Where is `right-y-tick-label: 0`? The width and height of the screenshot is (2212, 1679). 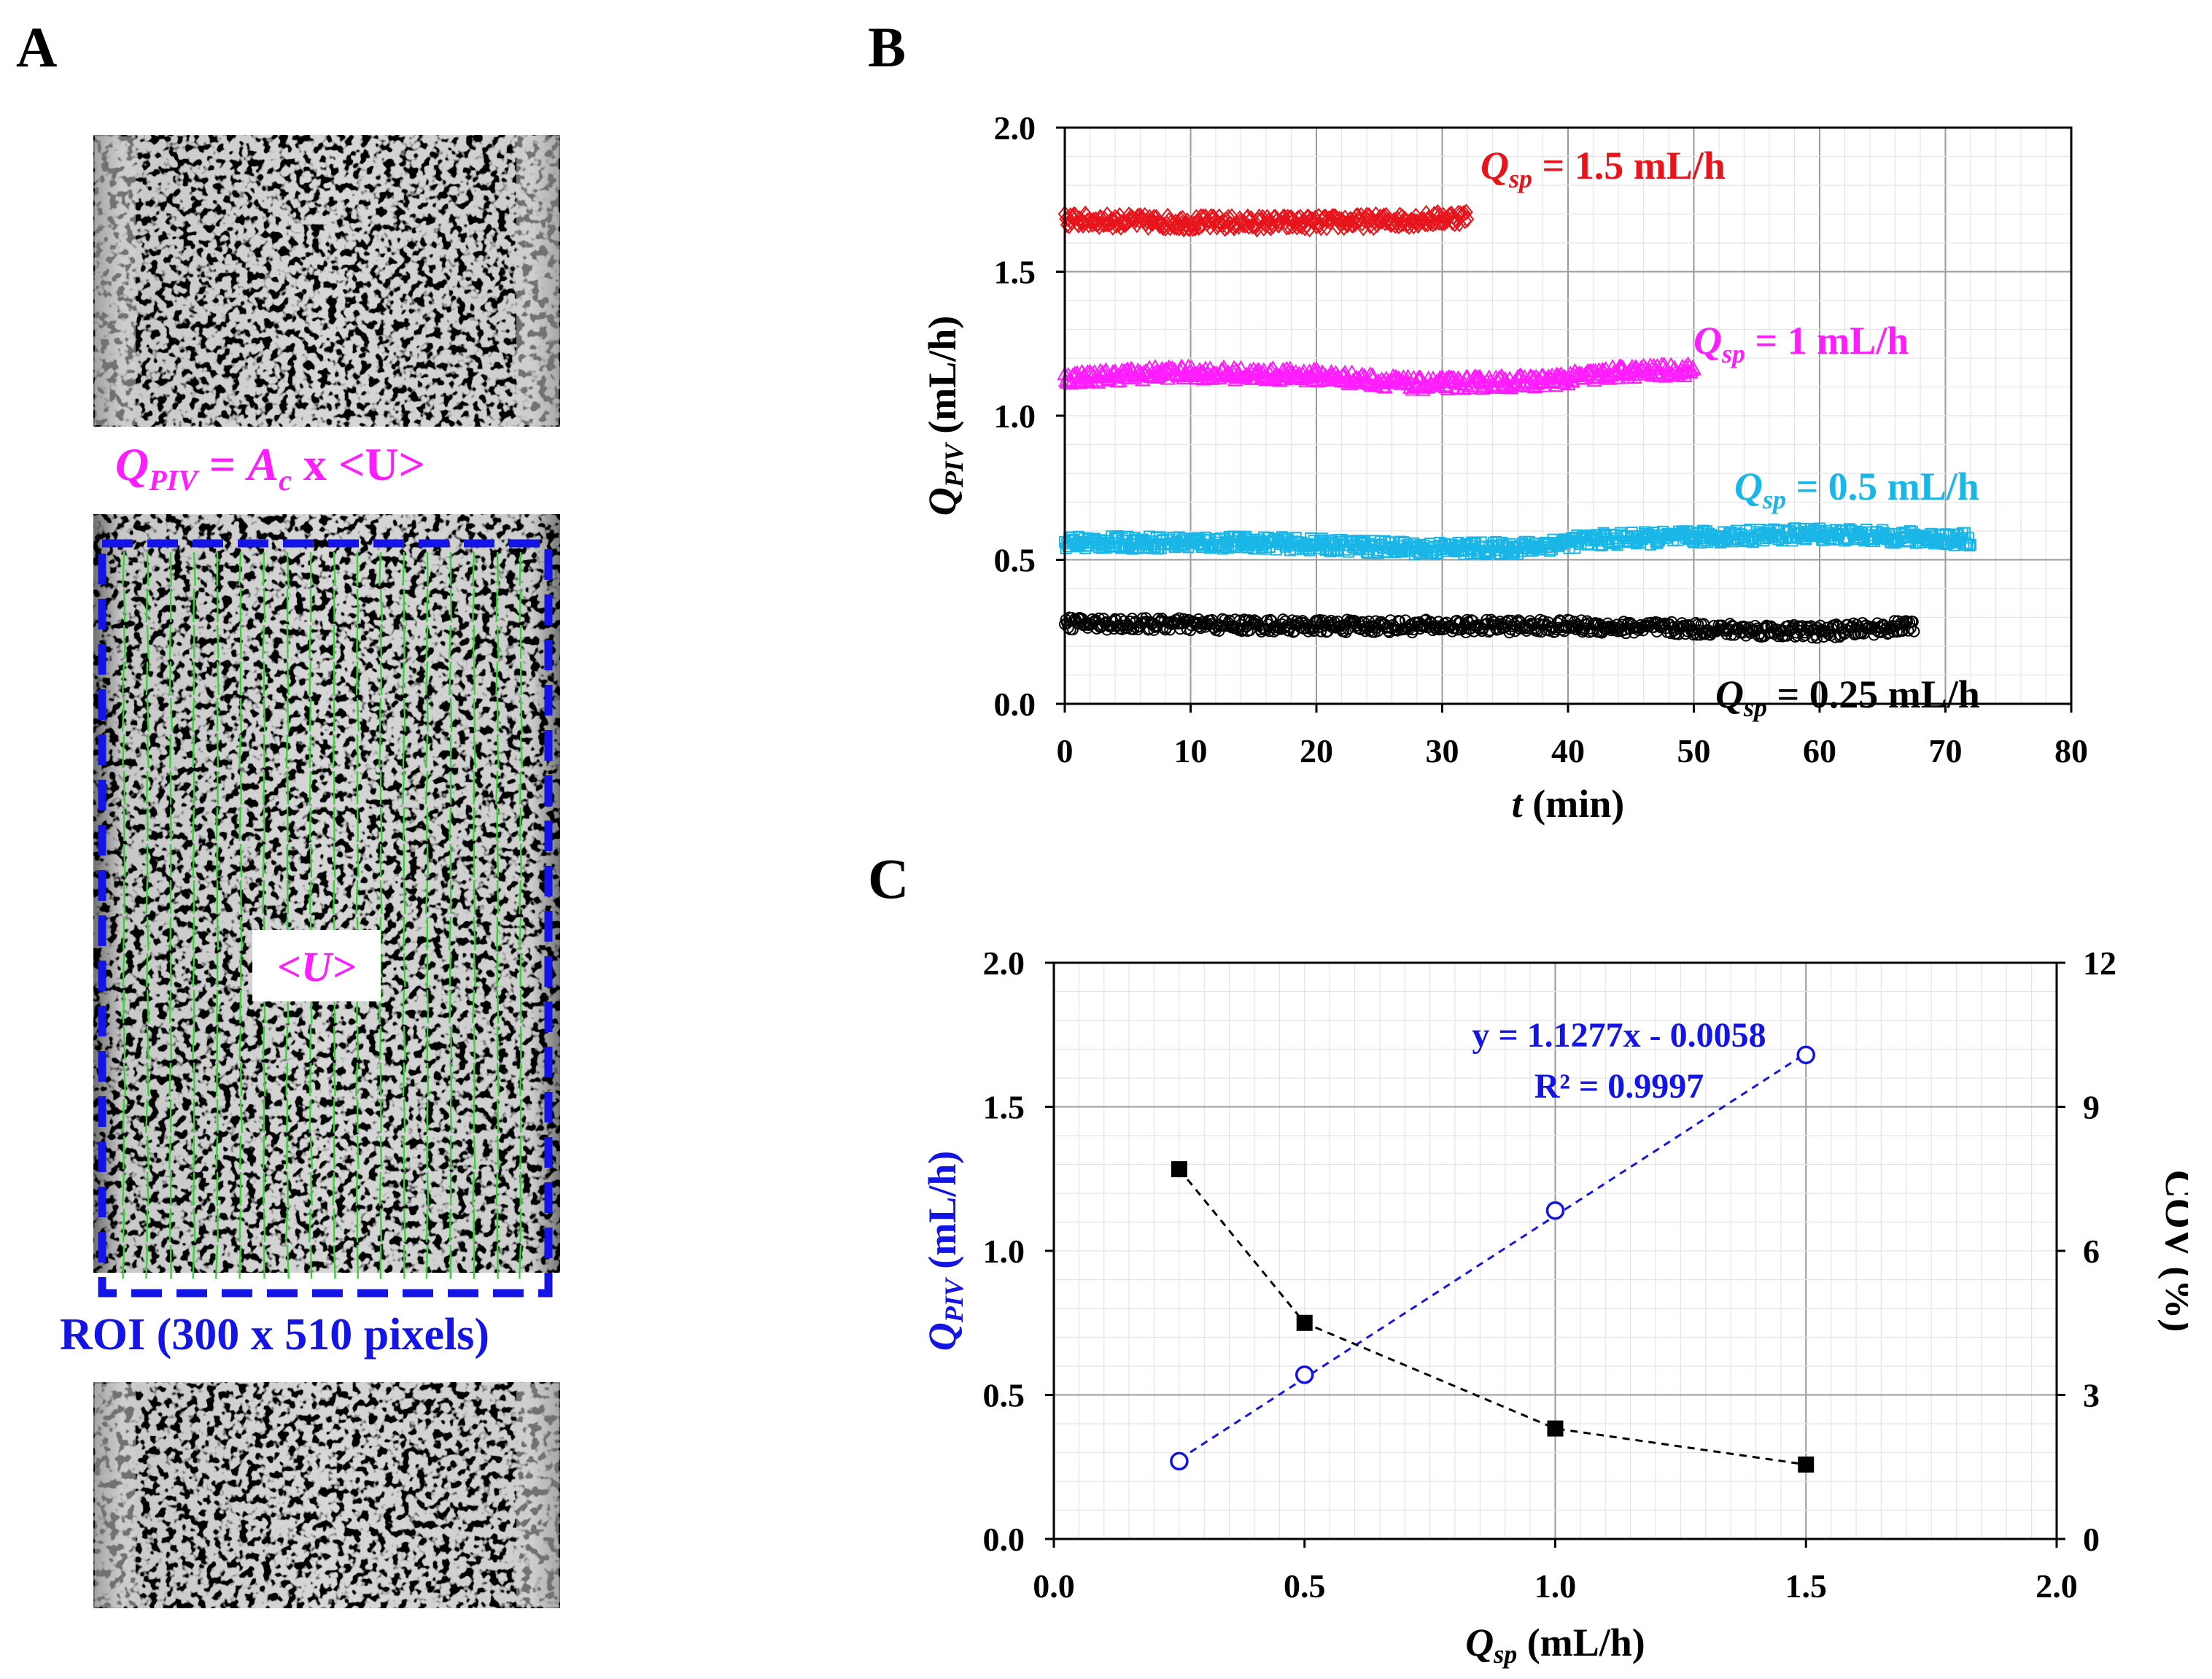
right-y-tick-label: 0 is located at coordinates (2092, 1539).